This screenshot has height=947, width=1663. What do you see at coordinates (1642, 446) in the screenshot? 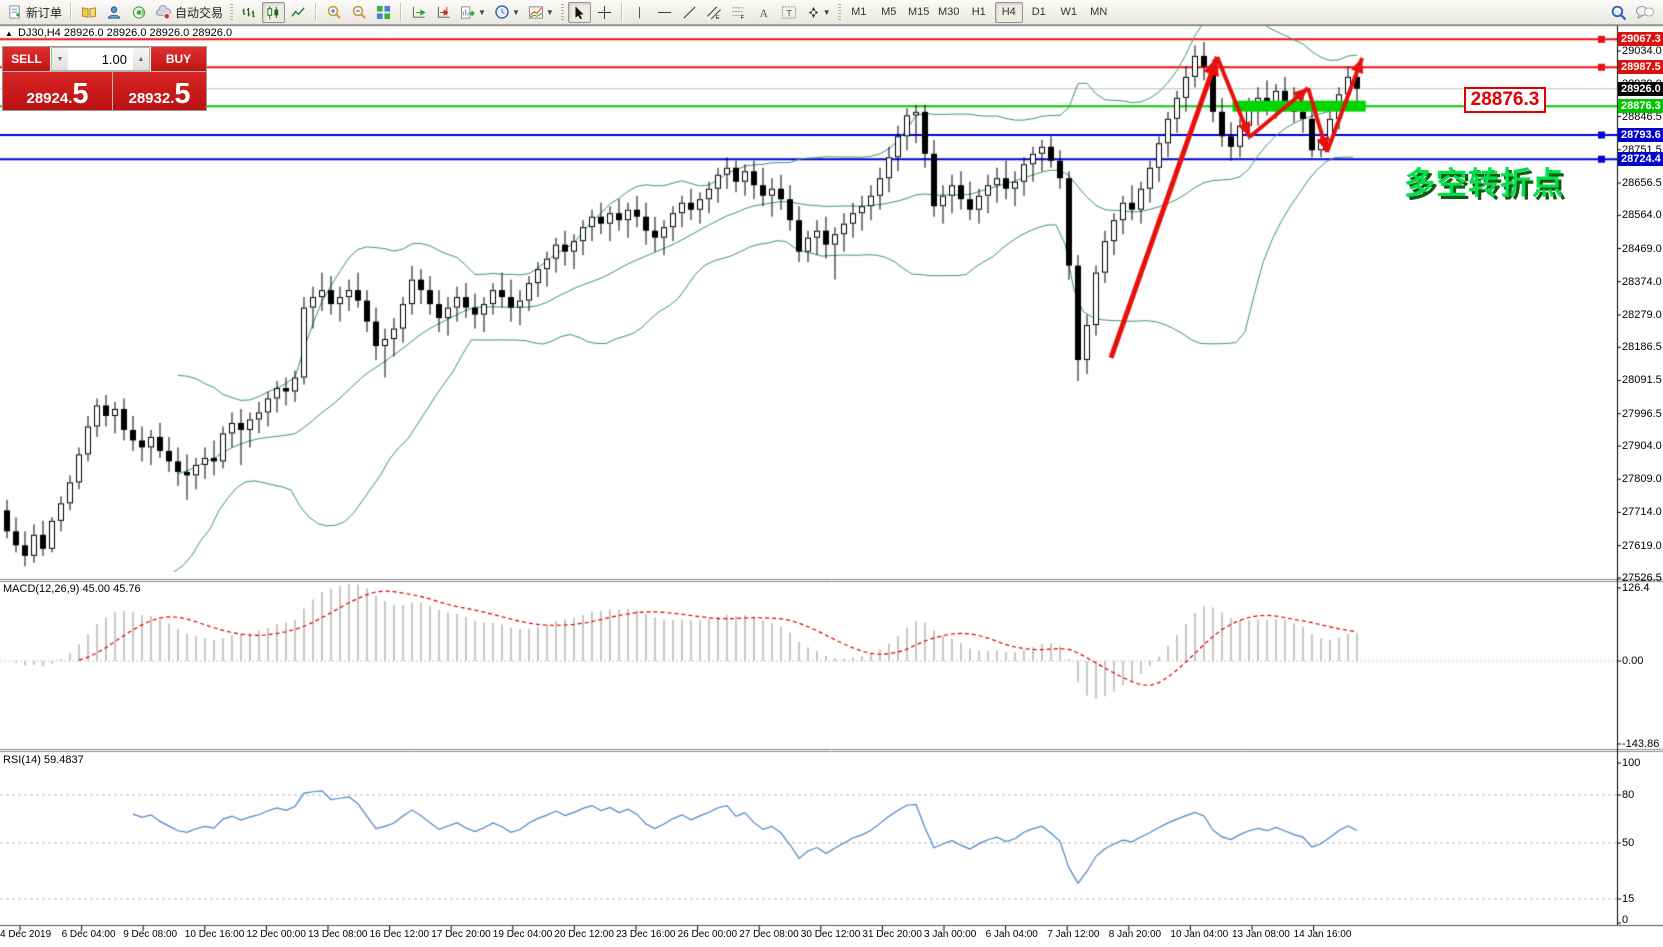
I see `price-tick-label: 27904.0` at bounding box center [1642, 446].